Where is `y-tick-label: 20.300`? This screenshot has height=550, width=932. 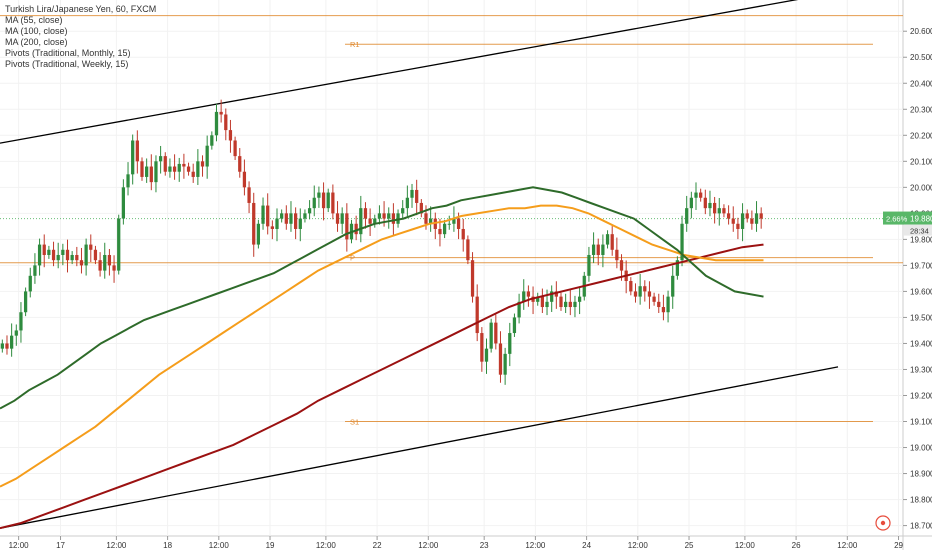
y-tick-label: 20.300 is located at coordinates (921, 109).